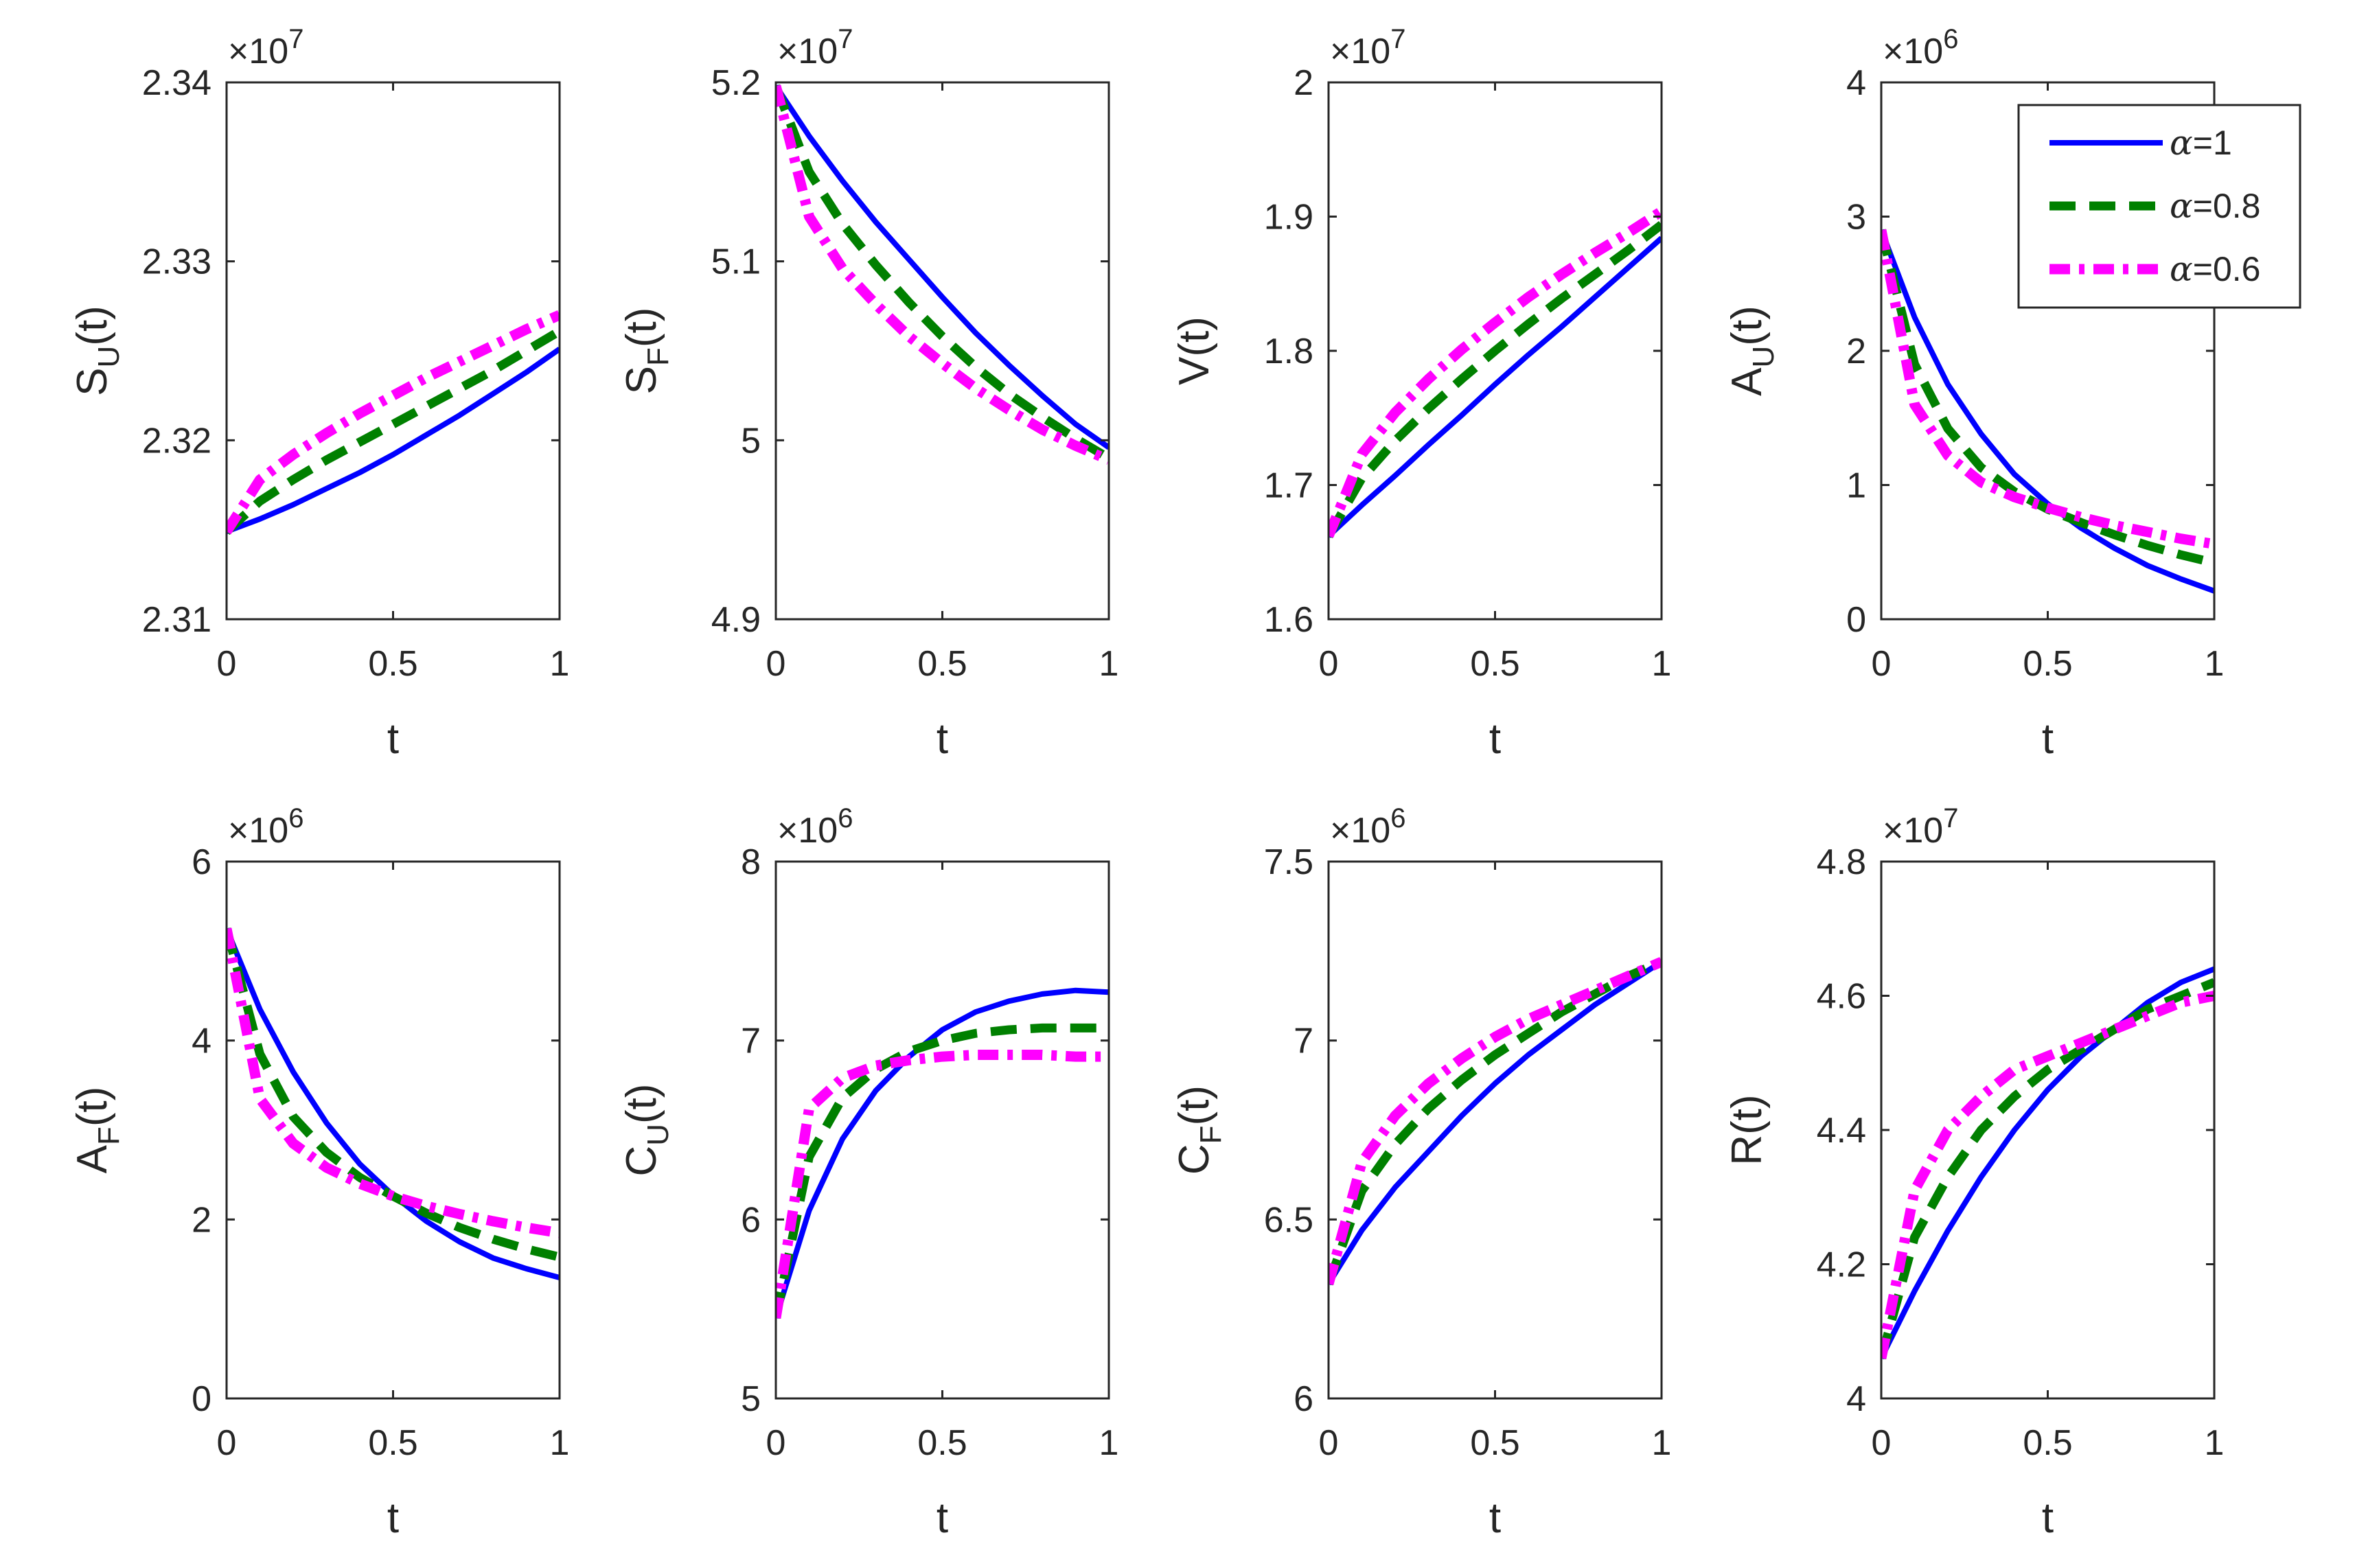 The width and height of the screenshot is (2355, 1568). What do you see at coordinates (1288, 351) in the screenshot?
I see `y-tick-label: 1.8` at bounding box center [1288, 351].